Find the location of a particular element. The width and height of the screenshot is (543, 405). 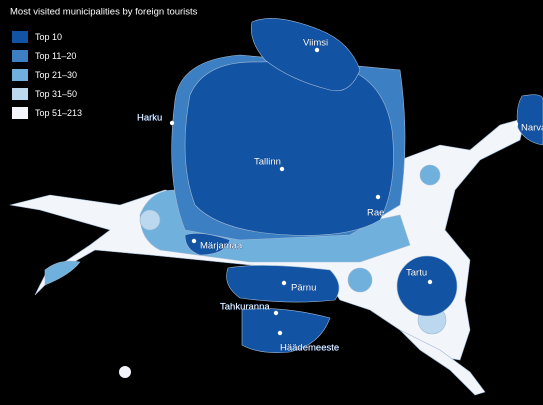

region-narva is located at coordinates (529, 120).